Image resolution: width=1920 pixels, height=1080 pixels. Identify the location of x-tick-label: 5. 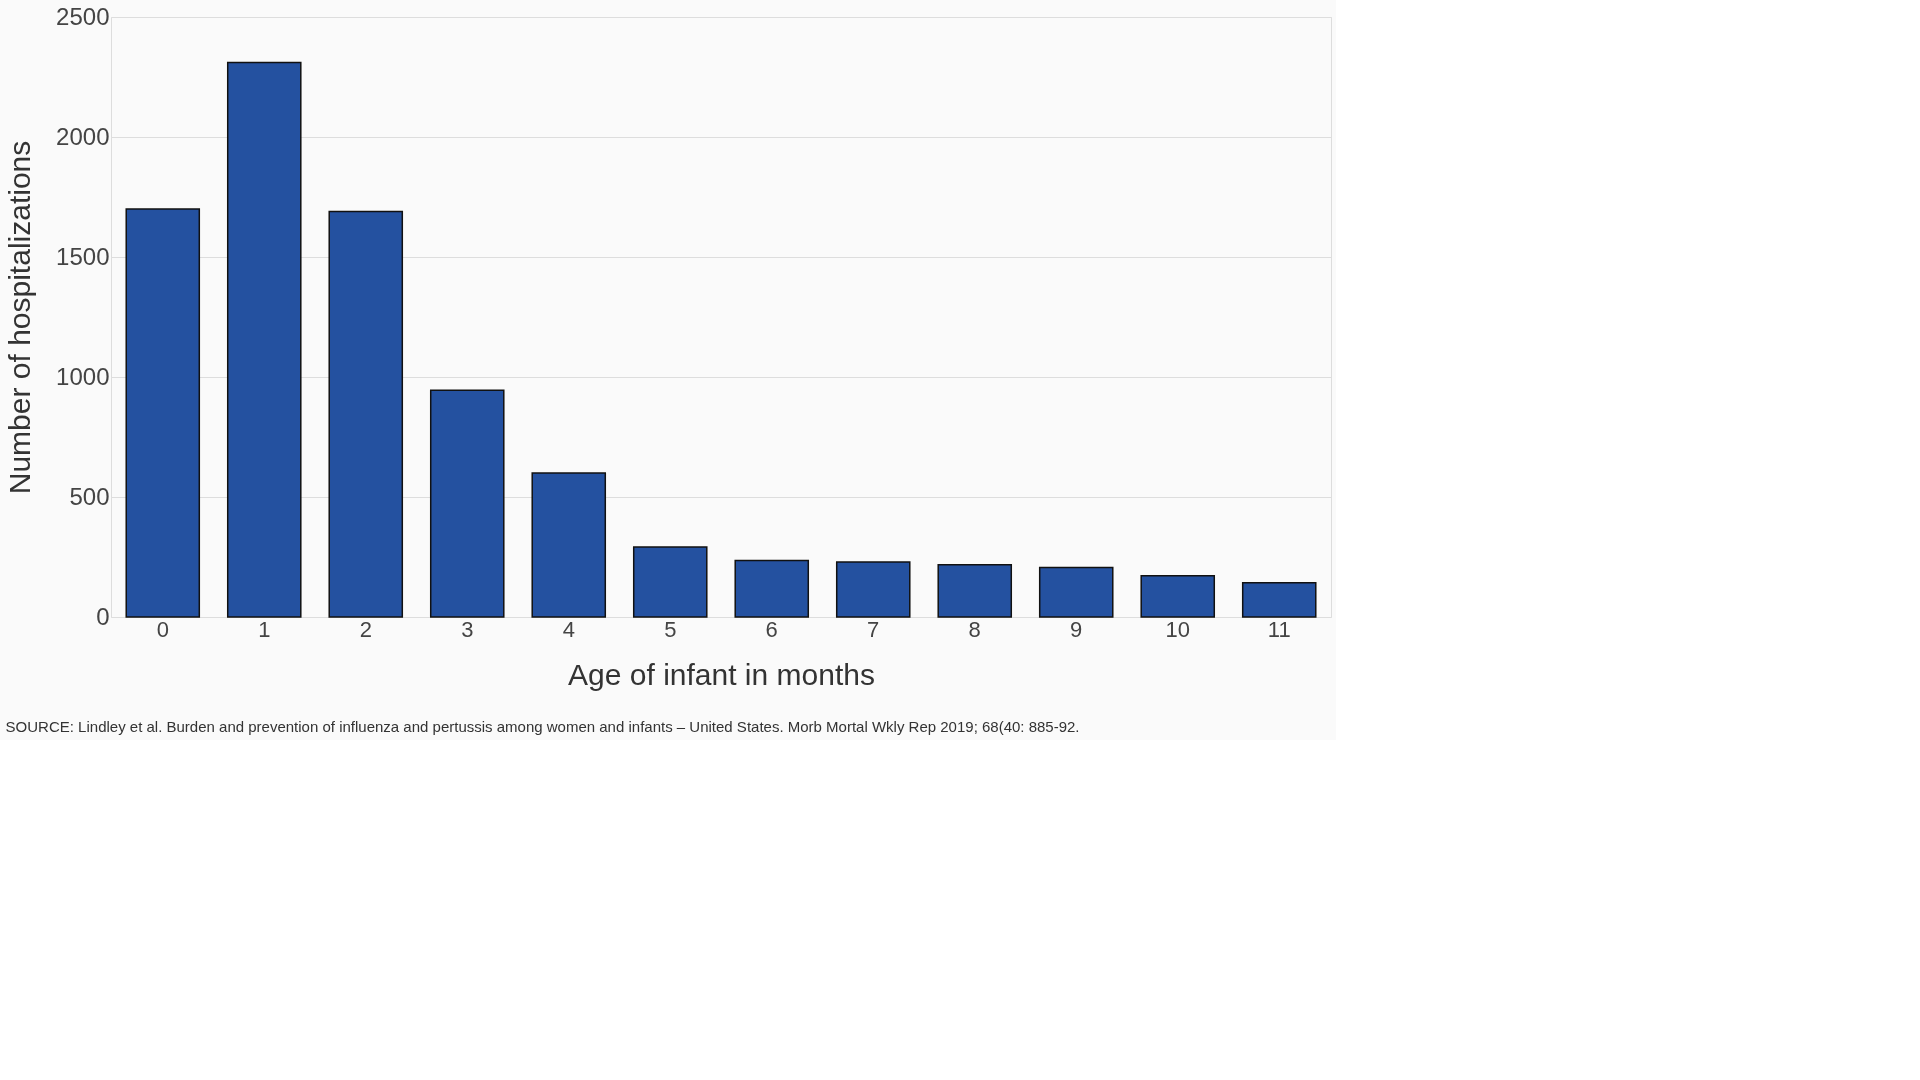
(670, 629).